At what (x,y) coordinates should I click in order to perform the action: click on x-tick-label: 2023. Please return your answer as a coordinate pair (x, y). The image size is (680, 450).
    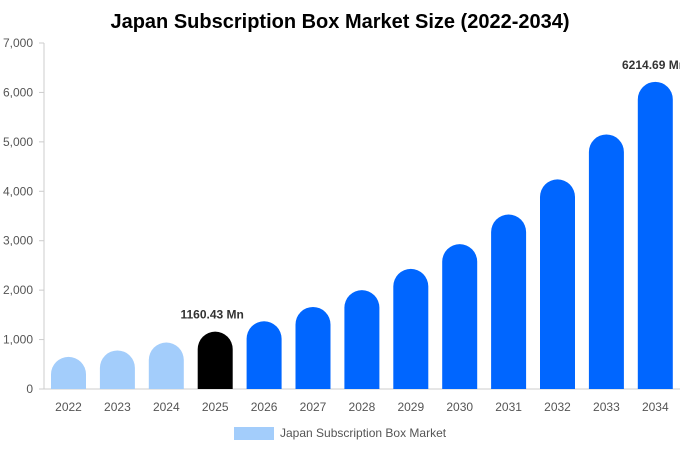
    Looking at the image, I should click on (117, 407).